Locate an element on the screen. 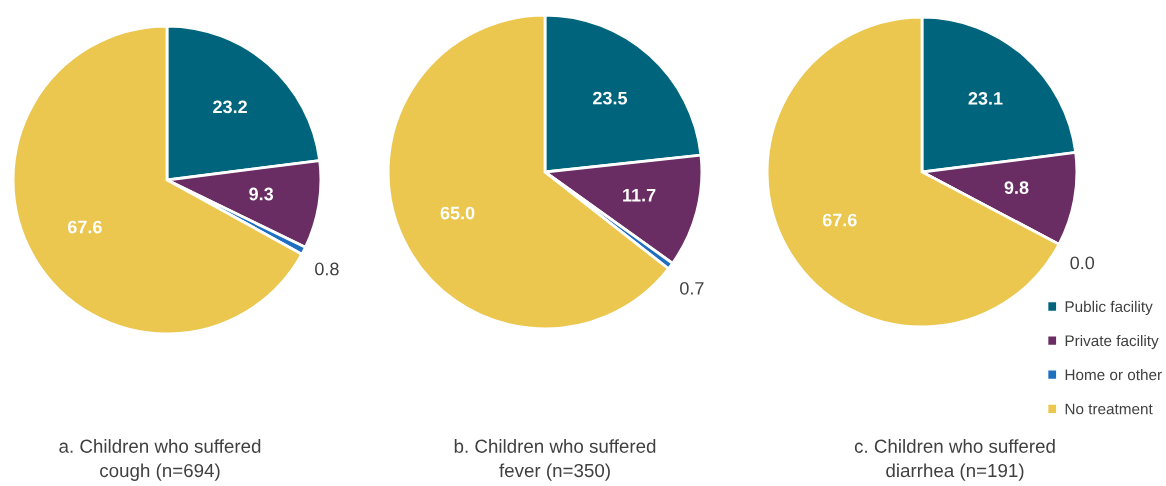 The height and width of the screenshot is (486, 1166). data-label: 9.8 is located at coordinates (1016, 188).